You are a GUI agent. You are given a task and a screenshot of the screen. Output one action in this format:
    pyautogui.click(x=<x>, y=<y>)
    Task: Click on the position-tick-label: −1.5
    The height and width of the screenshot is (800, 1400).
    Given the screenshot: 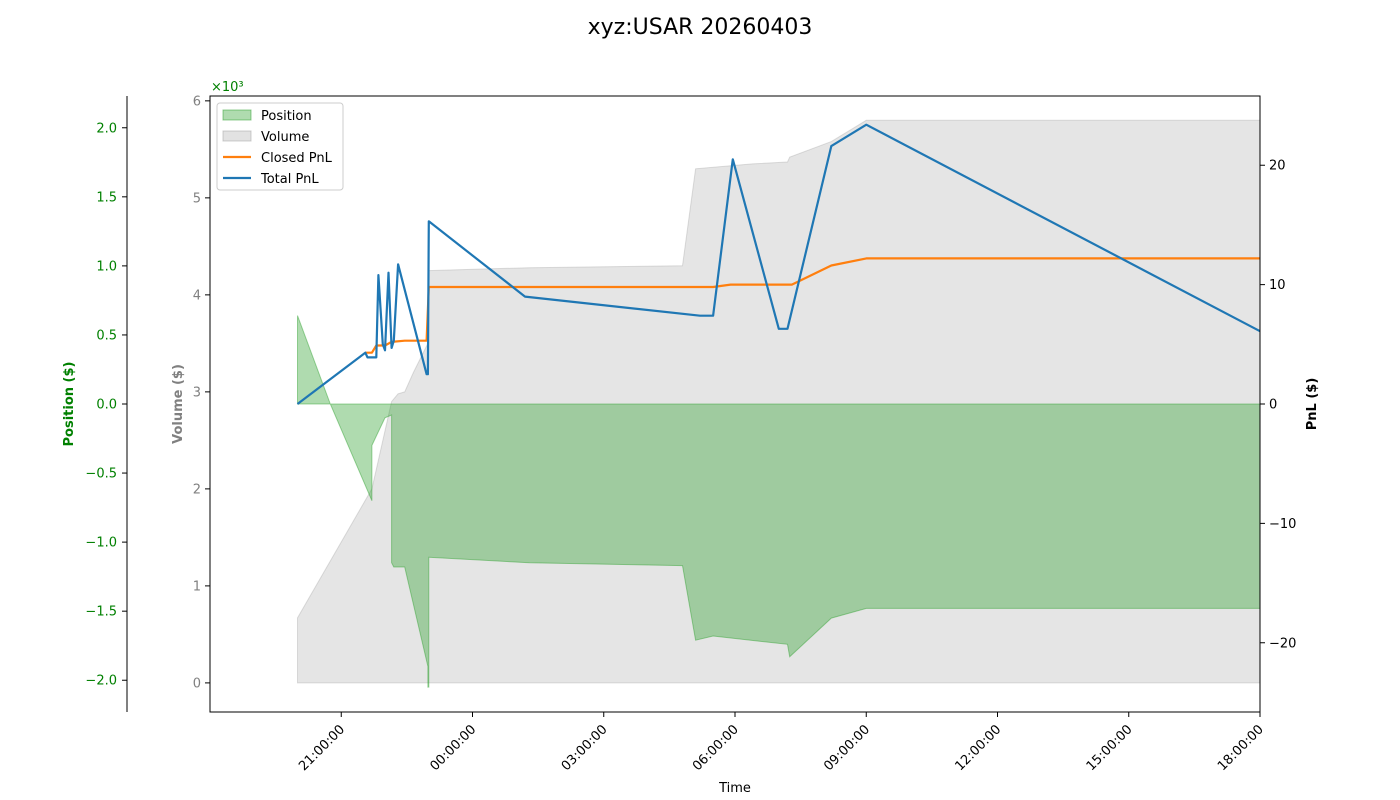 What is the action you would take?
    pyautogui.click(x=101, y=612)
    